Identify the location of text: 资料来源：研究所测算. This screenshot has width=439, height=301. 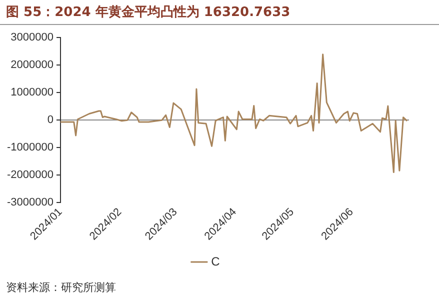
(61, 287).